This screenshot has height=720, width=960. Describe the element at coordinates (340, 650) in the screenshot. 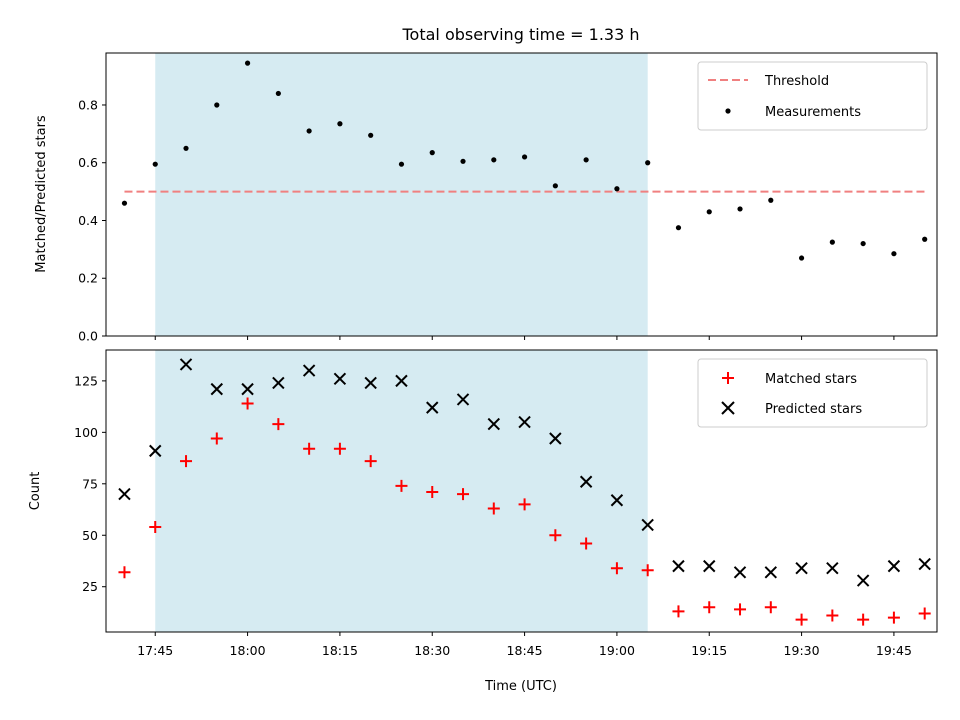

I see `x-tick-label: 18:15` at that location.